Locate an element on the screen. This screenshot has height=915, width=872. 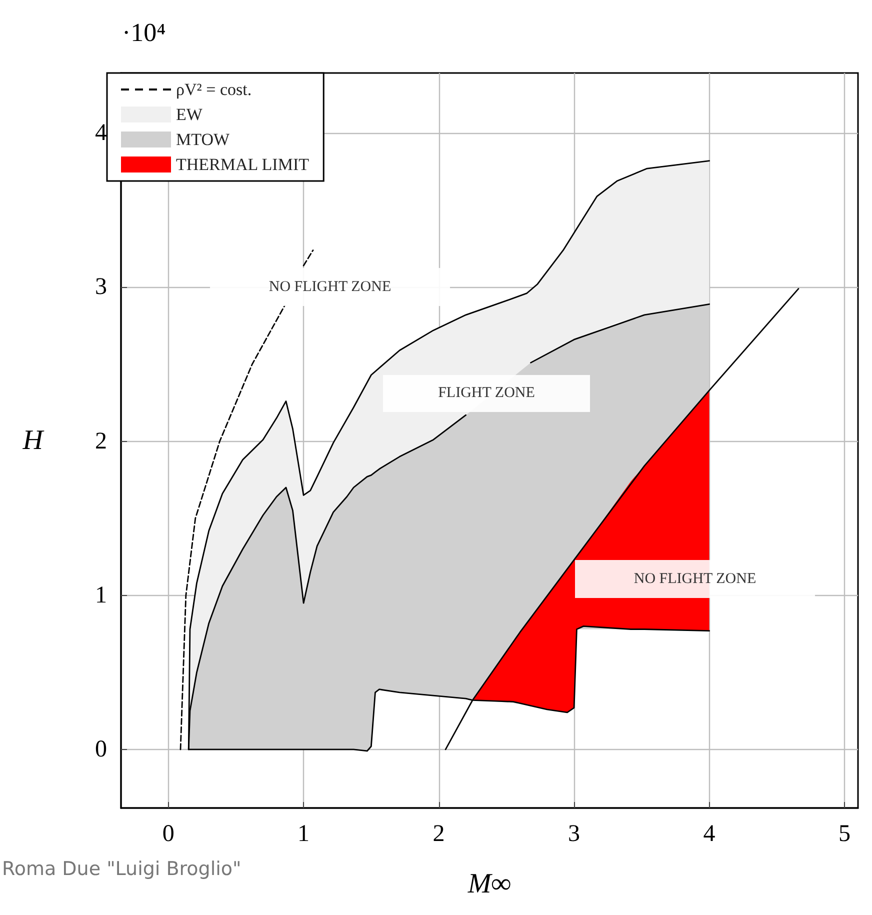
y-axis-title: H is located at coordinates (33, 440).